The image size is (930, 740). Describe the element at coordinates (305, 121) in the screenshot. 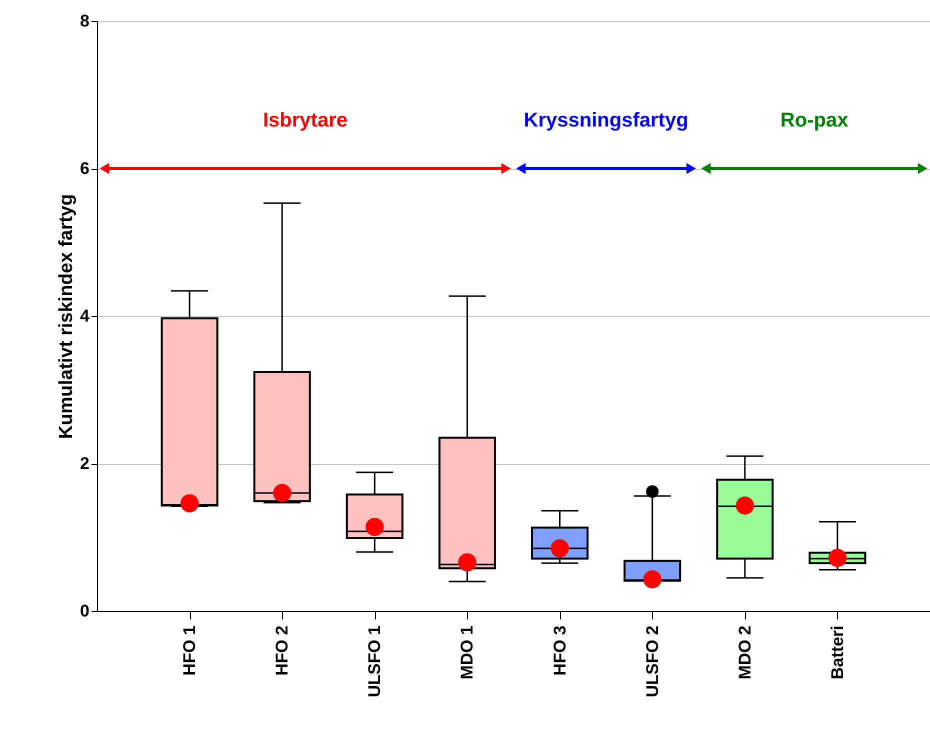

I see `annotation: Isbrytare` at that location.